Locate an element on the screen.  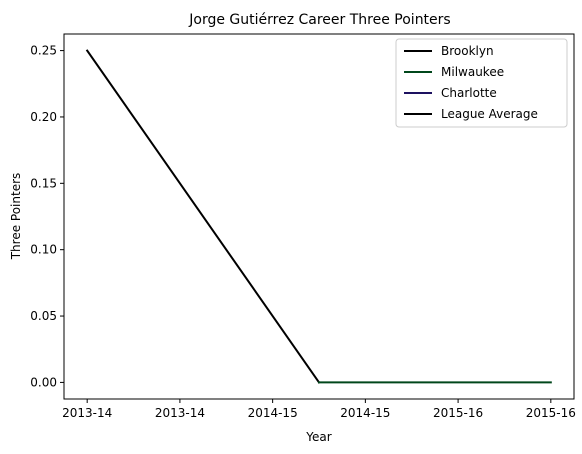
legend-label: Milwaukee is located at coordinates (472, 72).